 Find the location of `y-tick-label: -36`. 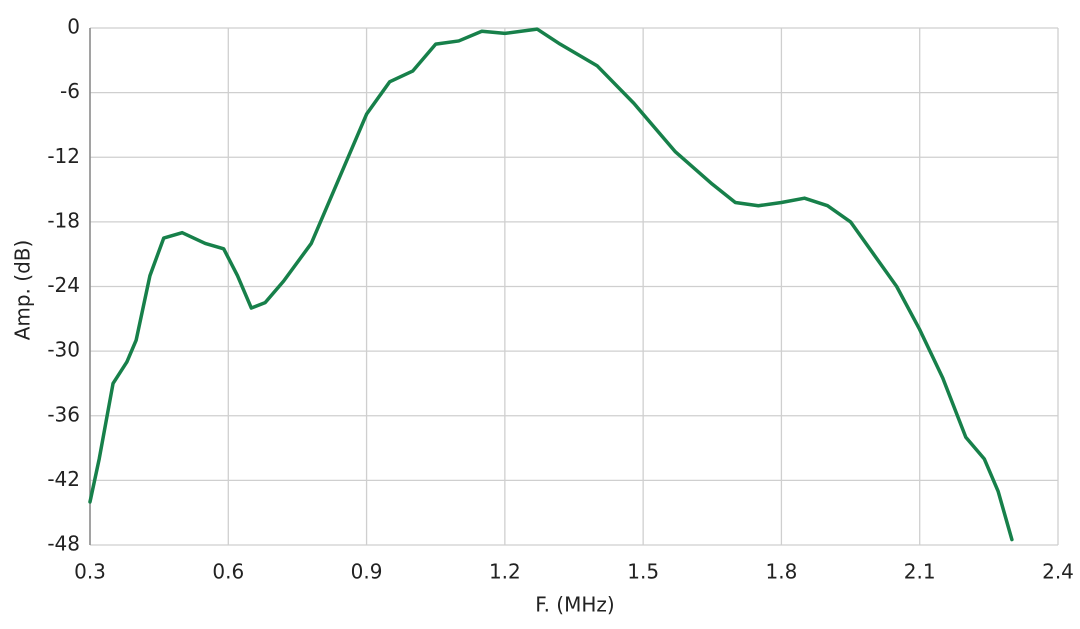

y-tick-label: -36 is located at coordinates (63, 414).